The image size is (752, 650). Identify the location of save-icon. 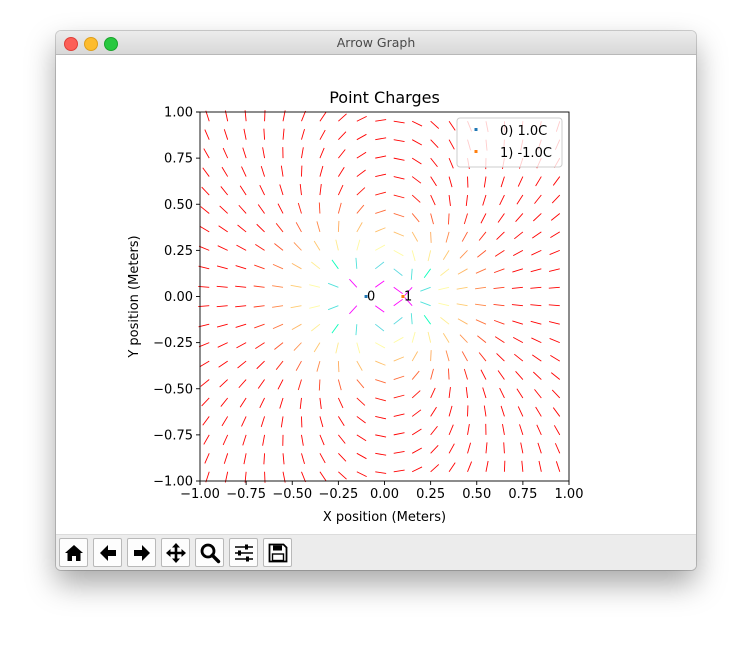
(278, 553).